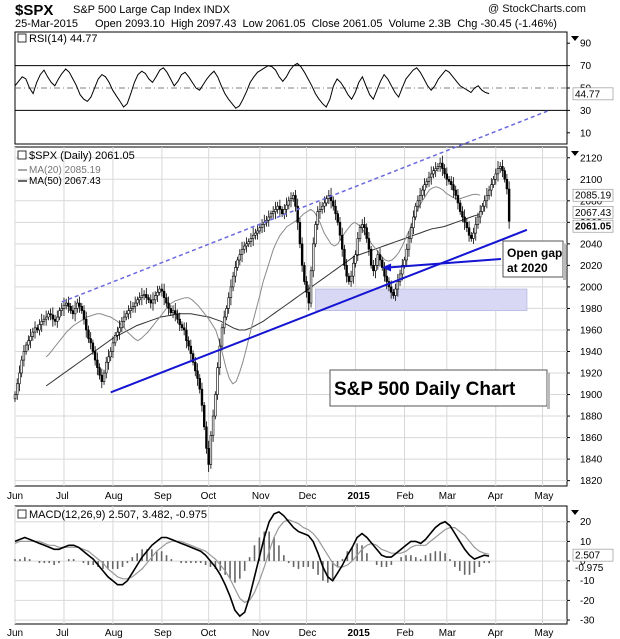 Image resolution: width=620 pixels, height=639 pixels. What do you see at coordinates (587, 601) in the screenshot?
I see `macd-tick-label-4: -20` at bounding box center [587, 601].